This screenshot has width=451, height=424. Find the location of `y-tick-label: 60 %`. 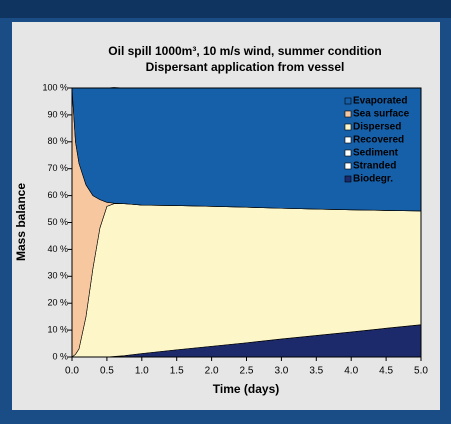

y-tick-label: 60 % is located at coordinates (57, 195).